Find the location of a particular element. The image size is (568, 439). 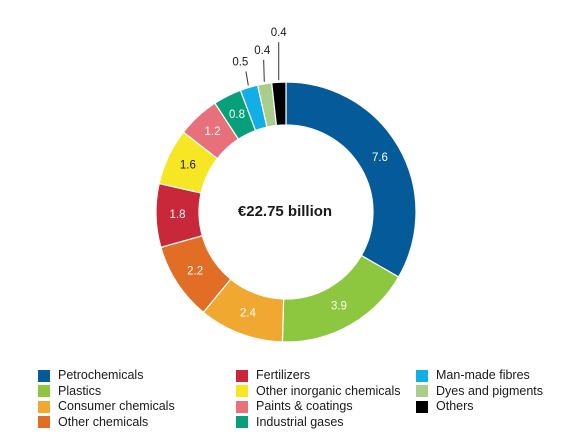

legend-item-consumer-chemicals: Consumer chemicals is located at coordinates (106, 407).